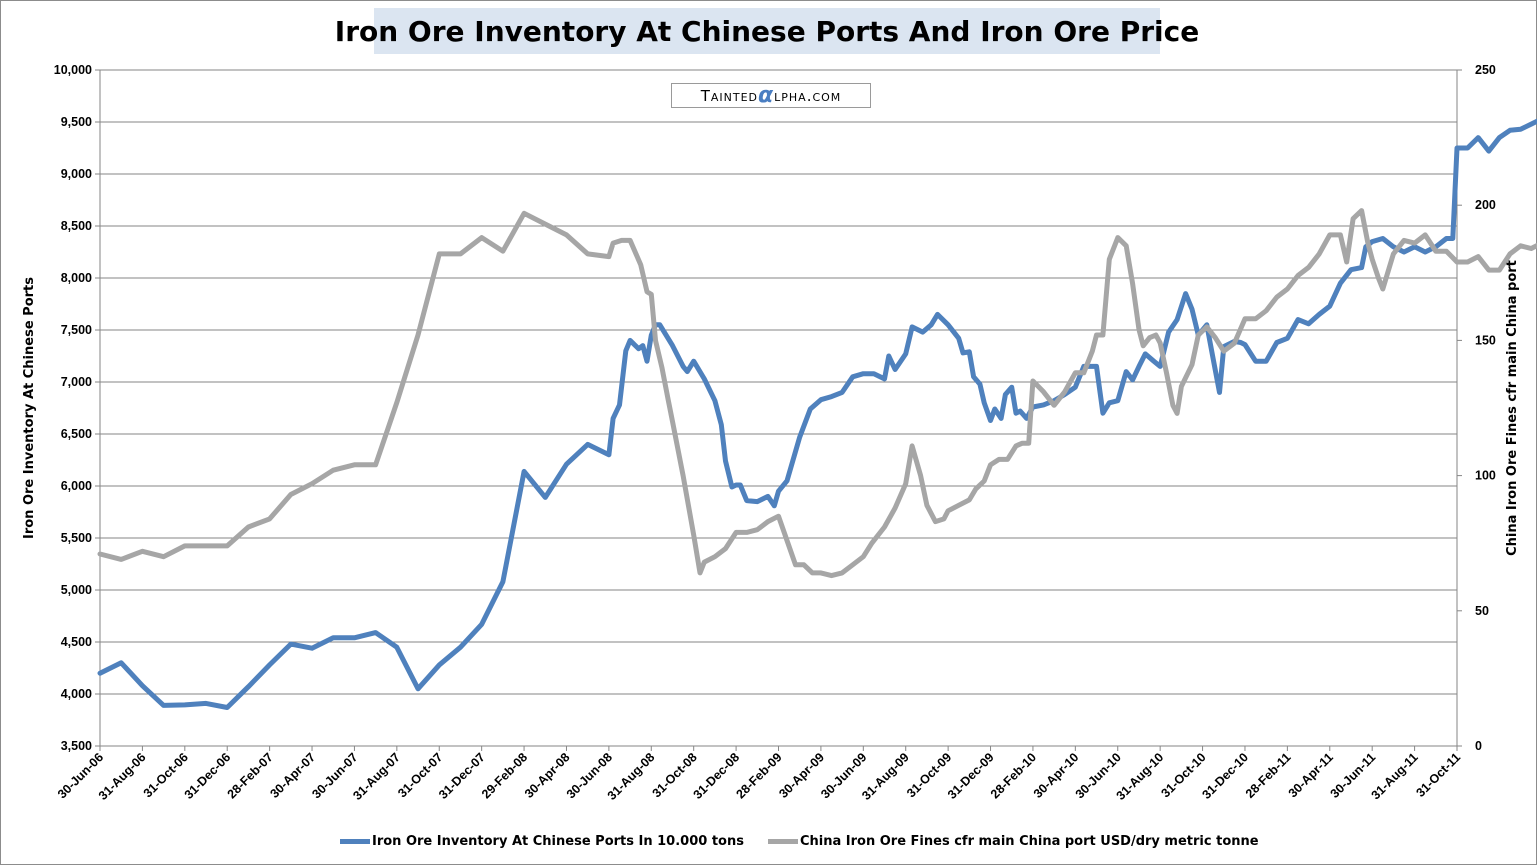  Describe the element at coordinates (355, 841) in the screenshot. I see `legend-swatch-inventory` at that location.